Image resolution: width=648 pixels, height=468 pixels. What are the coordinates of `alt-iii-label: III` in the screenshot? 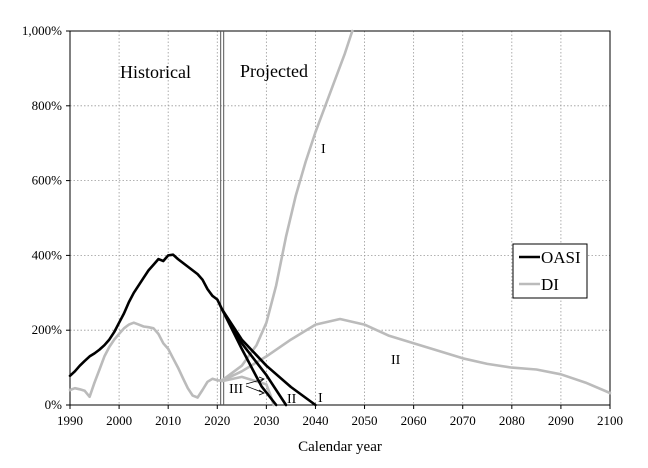 It's located at (236, 389).